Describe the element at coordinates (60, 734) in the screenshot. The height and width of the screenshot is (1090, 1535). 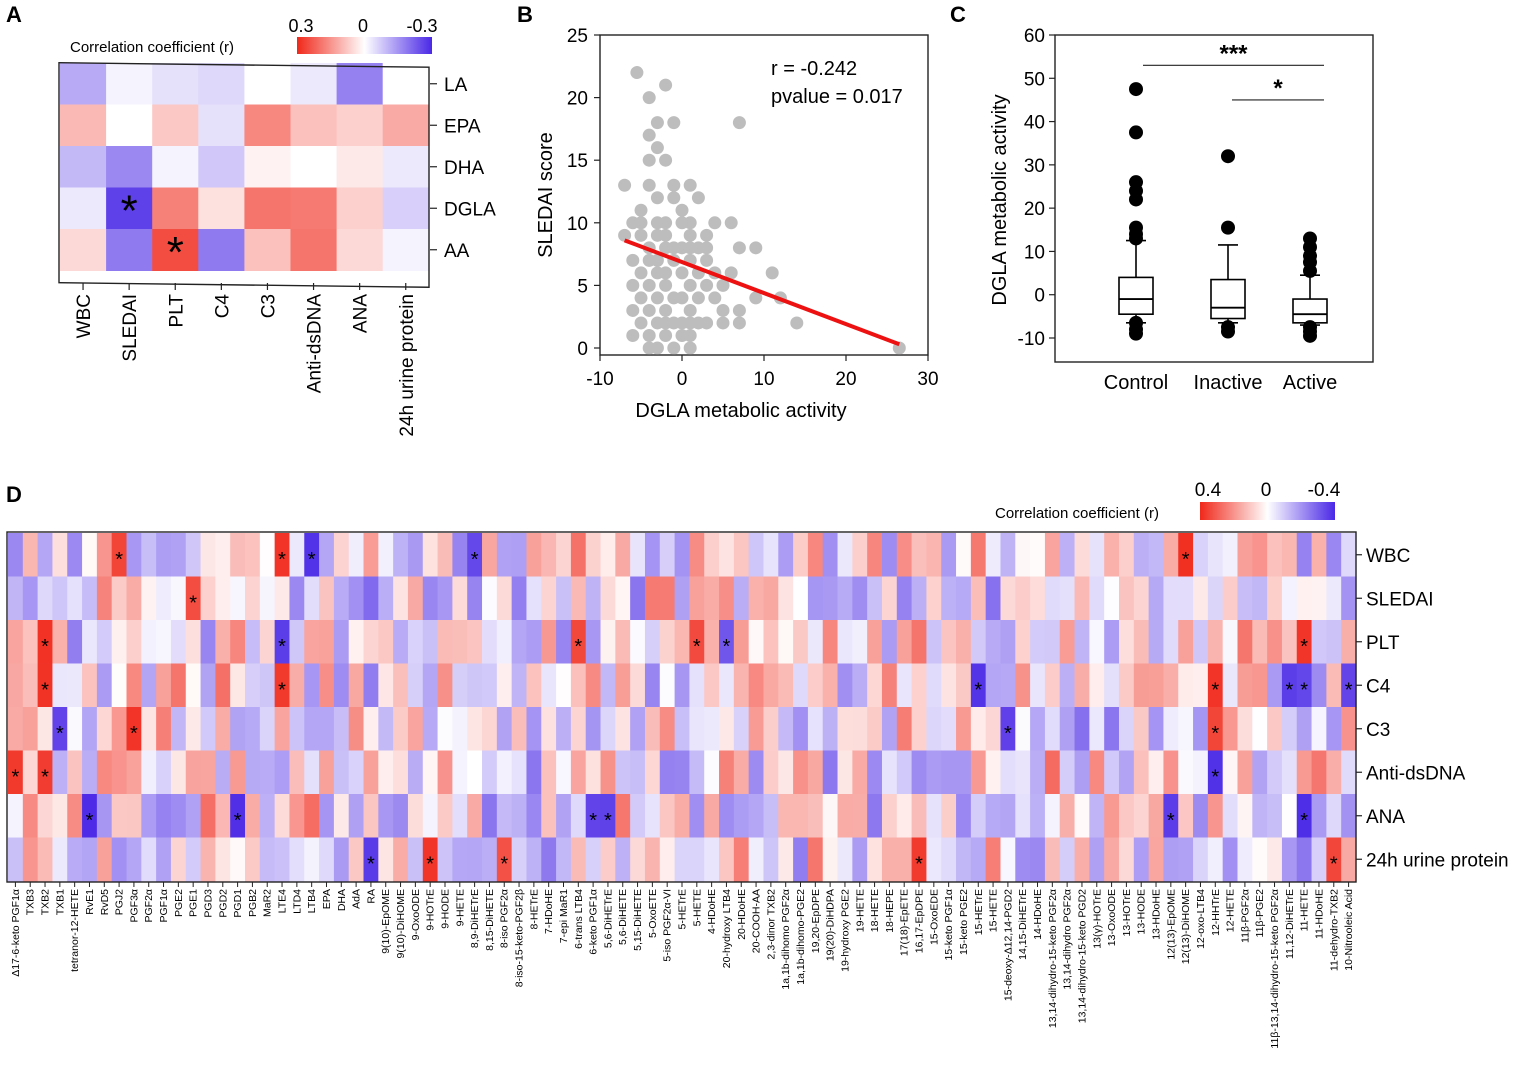
I see `heatmap-d-star: *` at that location.